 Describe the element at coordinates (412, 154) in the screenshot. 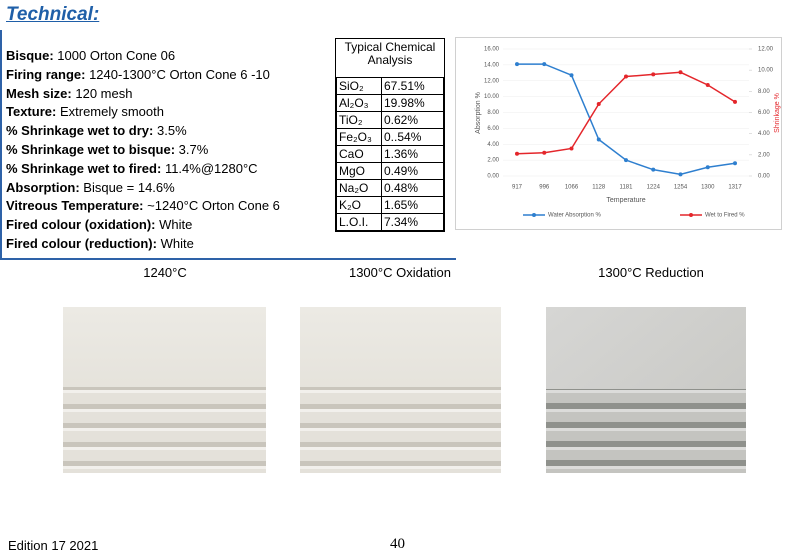

I see `value-cell: 1.36%` at that location.